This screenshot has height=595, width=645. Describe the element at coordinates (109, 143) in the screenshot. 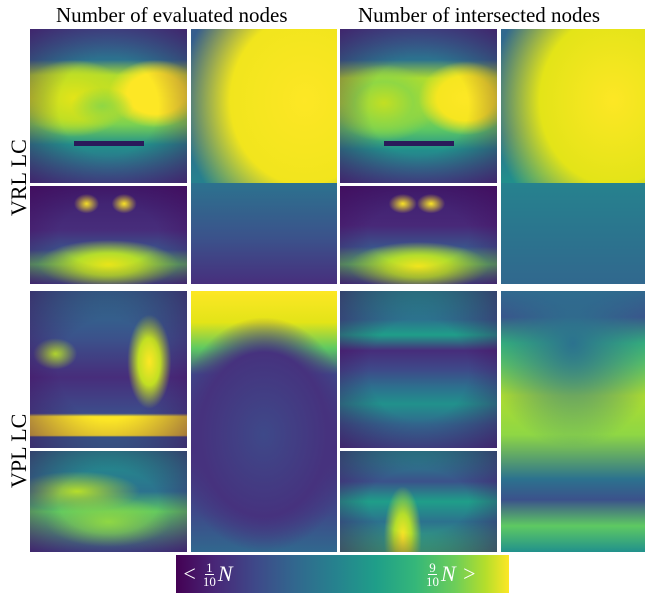

I see `vrl-evaluated-table-shape` at that location.